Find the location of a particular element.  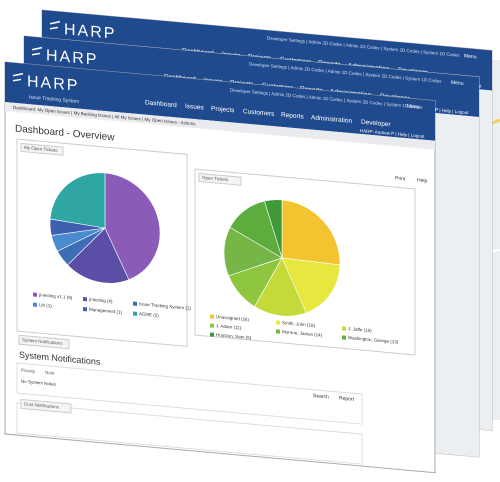

legend-label: Houston, Sam (5) is located at coordinates (234, 336).